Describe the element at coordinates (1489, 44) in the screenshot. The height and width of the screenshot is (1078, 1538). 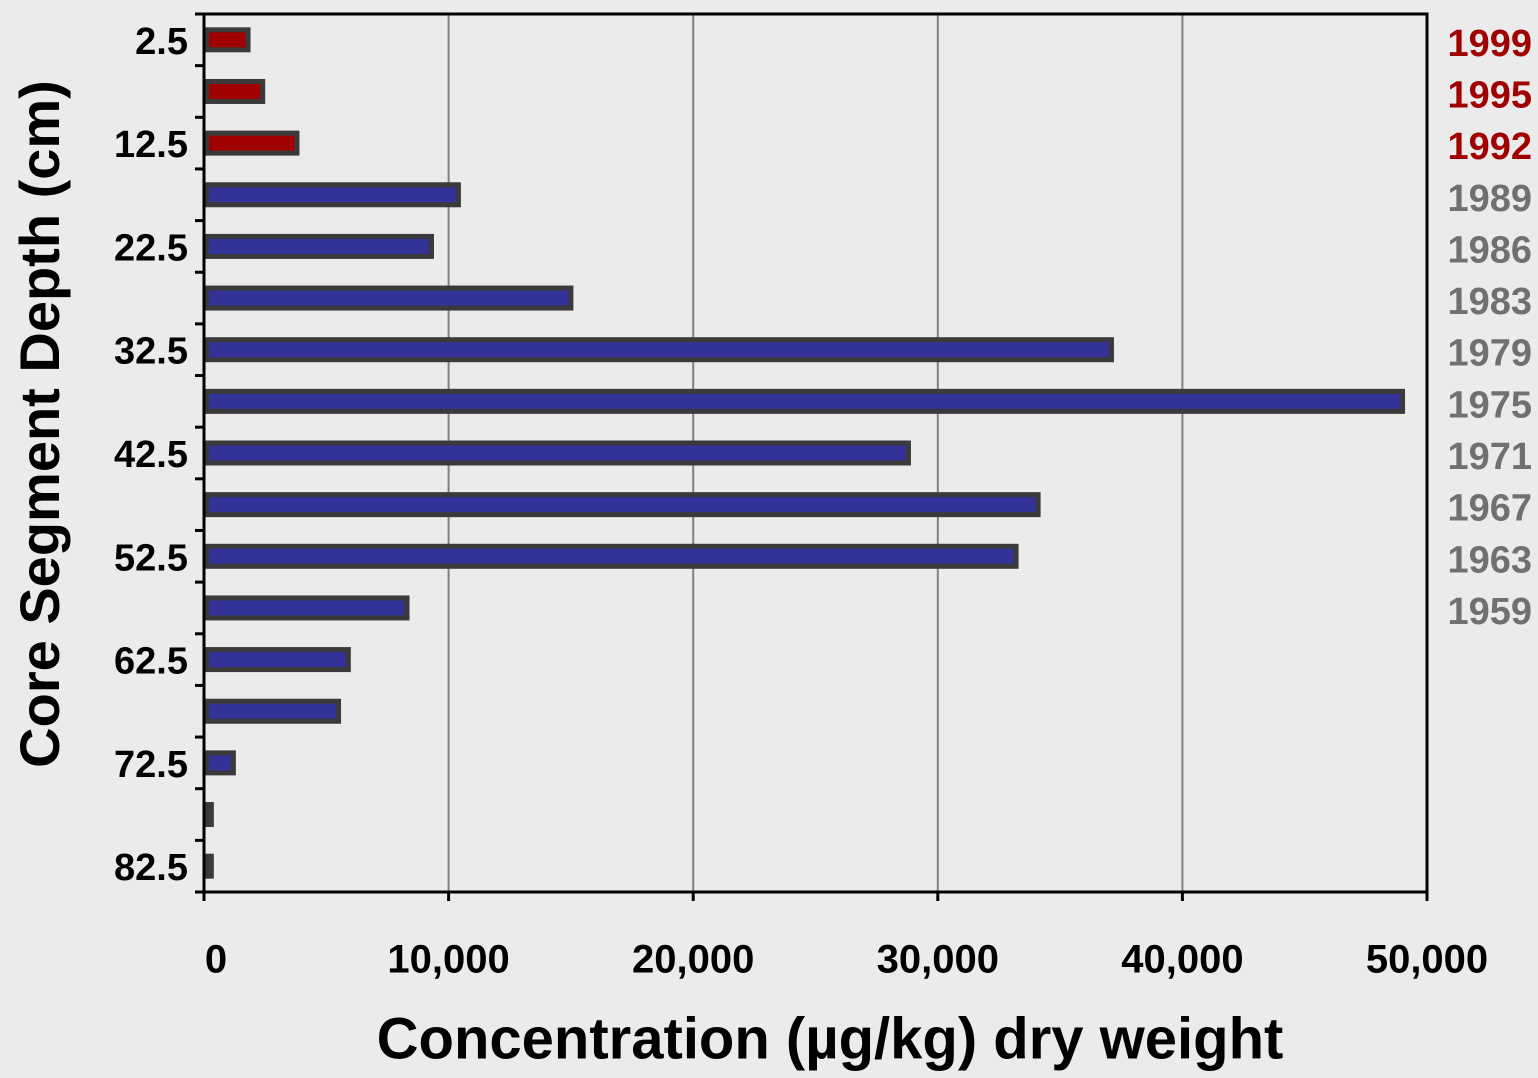
I see `year-label: 1999` at that location.